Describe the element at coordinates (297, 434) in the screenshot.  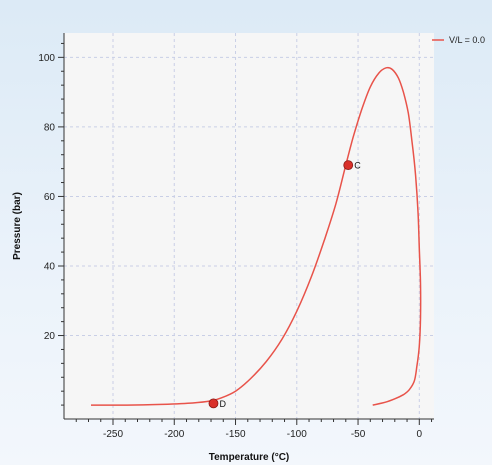
I see `x-tick-label: -100` at that location.